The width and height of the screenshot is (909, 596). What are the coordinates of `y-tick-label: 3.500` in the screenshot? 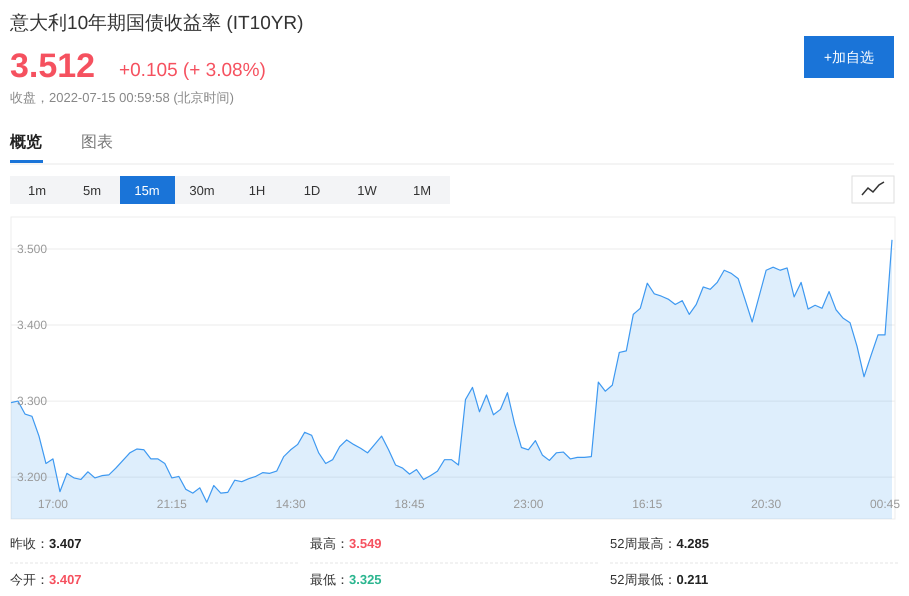 It's located at (32, 249).